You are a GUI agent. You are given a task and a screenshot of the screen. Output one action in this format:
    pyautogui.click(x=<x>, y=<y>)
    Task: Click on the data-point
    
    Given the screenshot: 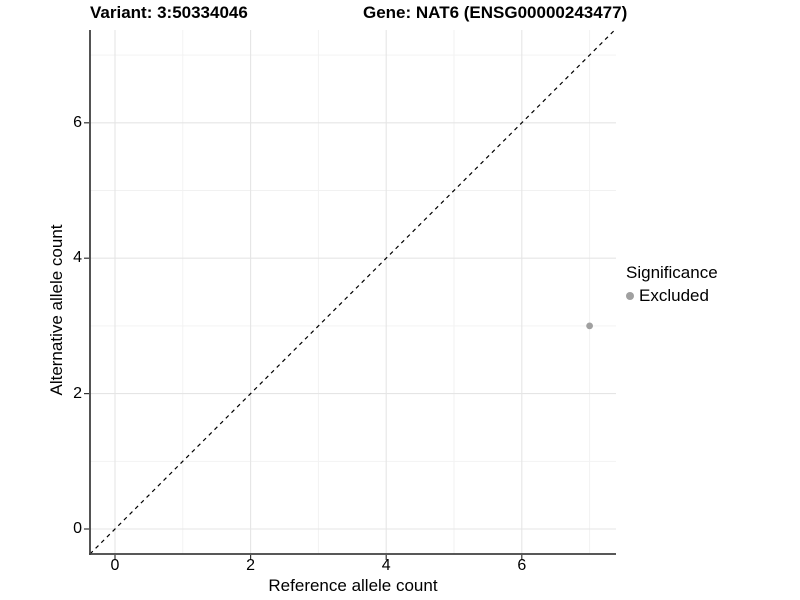 What is the action you would take?
    pyautogui.click(x=589, y=326)
    